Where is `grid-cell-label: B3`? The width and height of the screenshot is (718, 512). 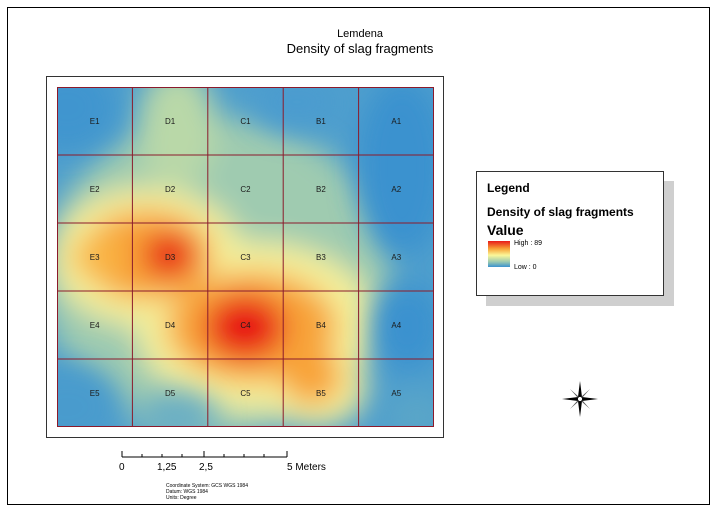
grid-cell-label: B3 is located at coordinates (321, 257).